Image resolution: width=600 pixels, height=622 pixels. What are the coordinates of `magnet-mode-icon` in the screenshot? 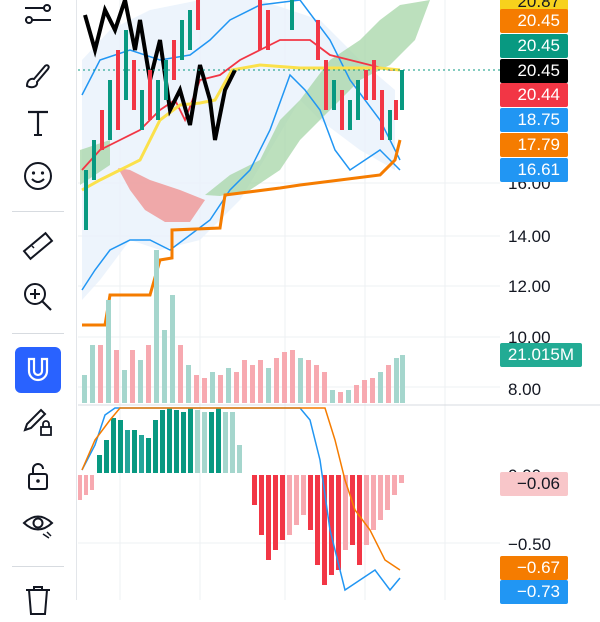 It's located at (38, 370).